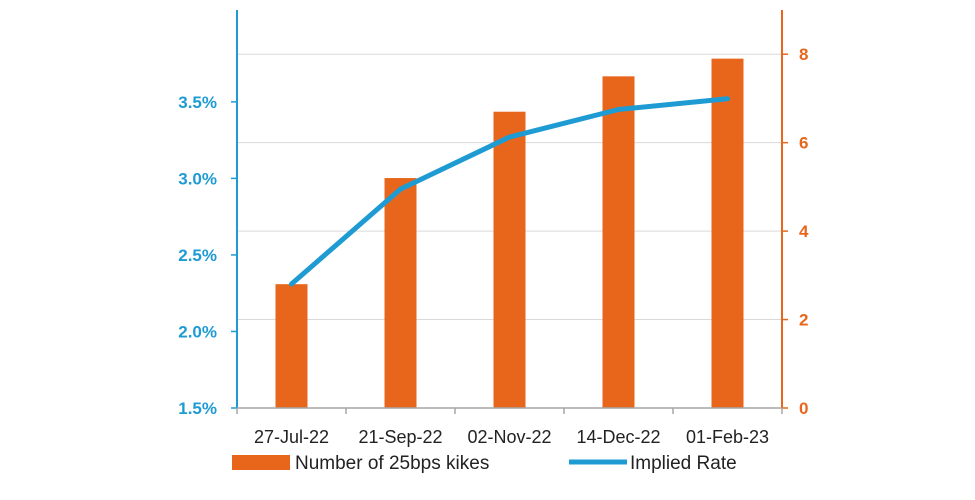  Describe the element at coordinates (197, 255) in the screenshot. I see `left-tick-label: 2.5%` at that location.